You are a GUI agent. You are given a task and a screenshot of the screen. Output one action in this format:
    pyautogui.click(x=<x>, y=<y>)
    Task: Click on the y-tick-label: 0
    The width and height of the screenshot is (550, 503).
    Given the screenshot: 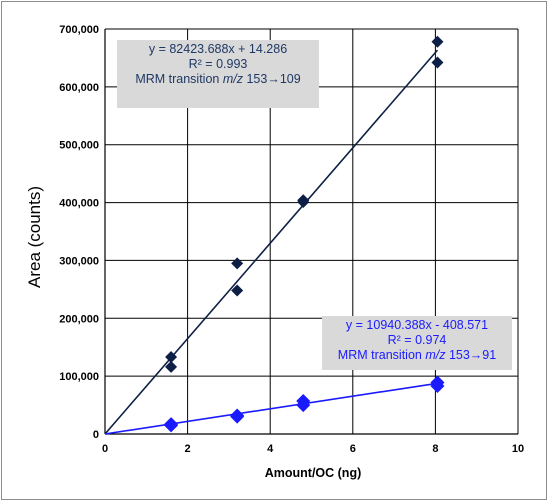 What is the action you would take?
    pyautogui.click(x=96, y=435)
    